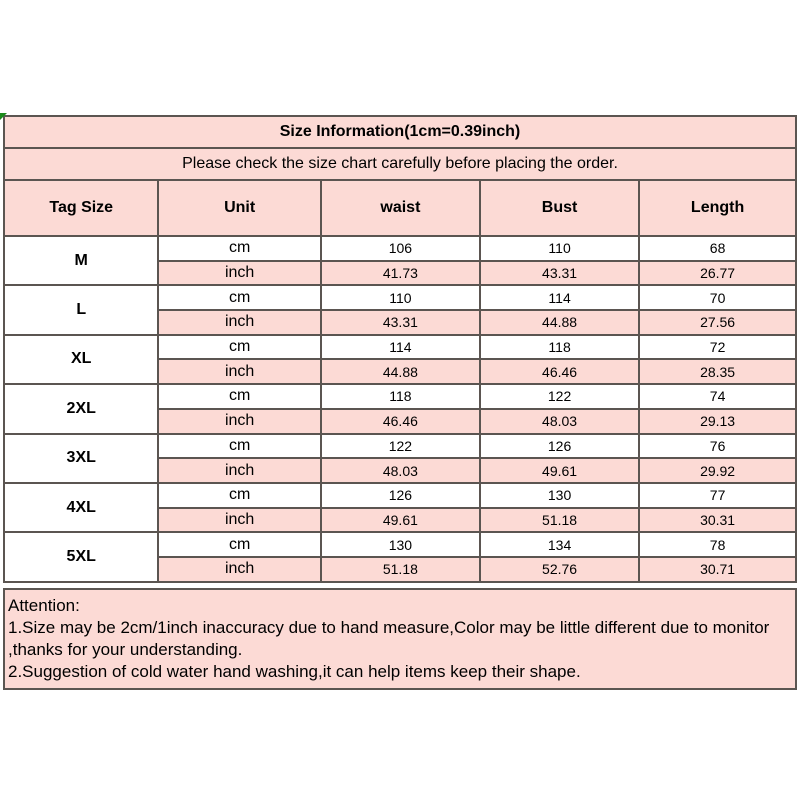 Image resolution: width=800 pixels, height=800 pixels. I want to click on value-cell: 70, so click(717, 298).